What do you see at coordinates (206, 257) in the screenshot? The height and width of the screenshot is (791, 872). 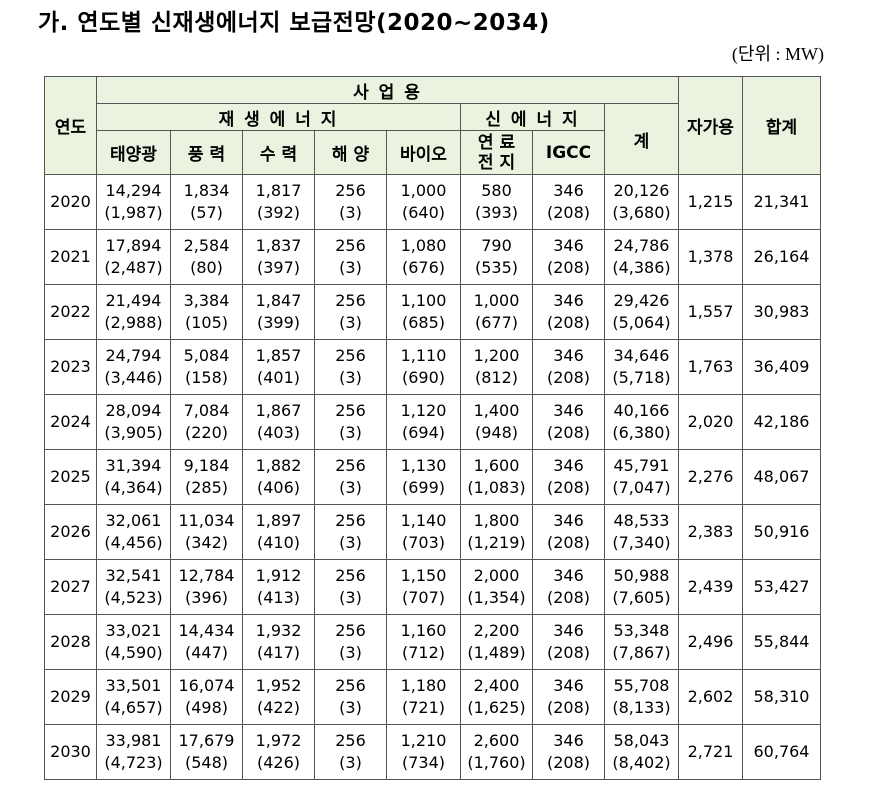 I see `wind-cell: 2,584 (80)` at bounding box center [206, 257].